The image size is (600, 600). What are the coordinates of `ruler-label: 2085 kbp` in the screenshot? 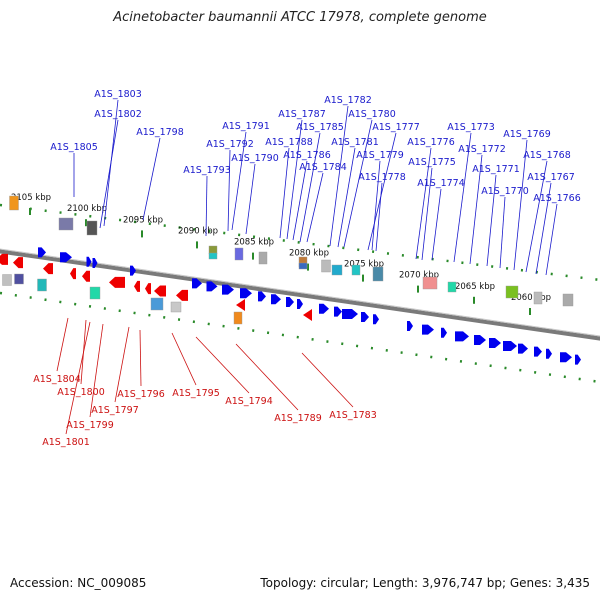 It's located at (254, 243).